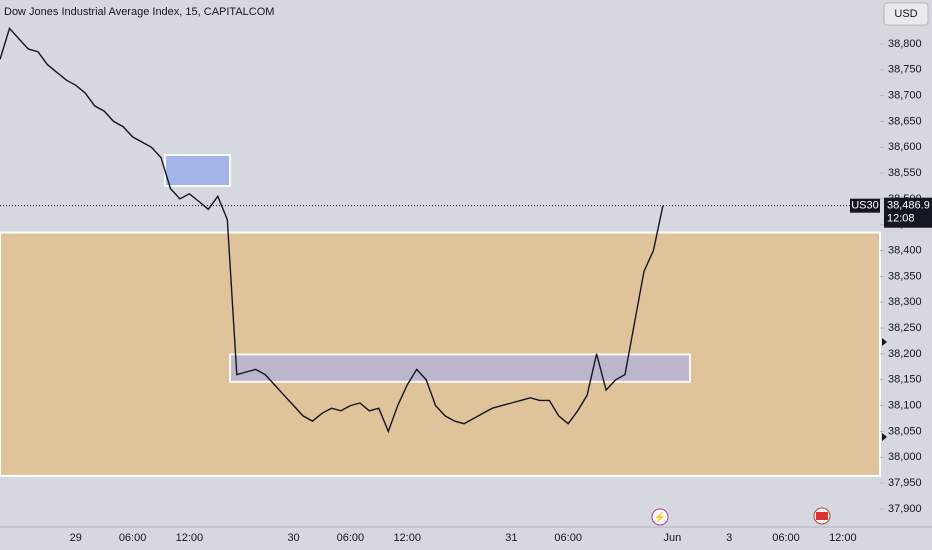 This screenshot has height=550, width=932. What do you see at coordinates (76, 538) in the screenshot?
I see `x-tick-label: 29` at bounding box center [76, 538].